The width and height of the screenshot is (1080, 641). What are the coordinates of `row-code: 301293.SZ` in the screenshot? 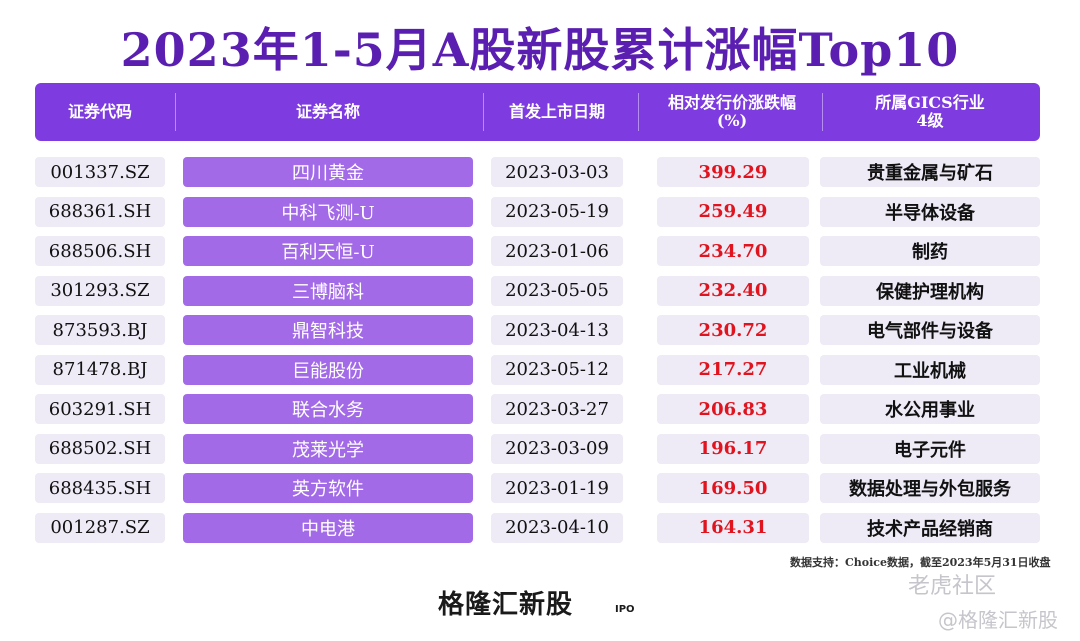 It's located at (100, 290).